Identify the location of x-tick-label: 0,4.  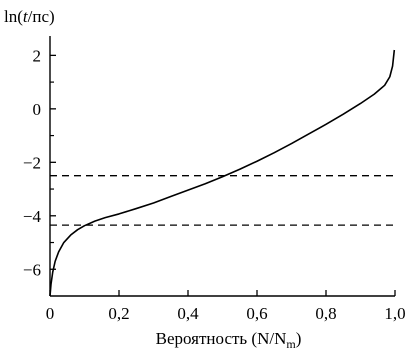
(188, 313).